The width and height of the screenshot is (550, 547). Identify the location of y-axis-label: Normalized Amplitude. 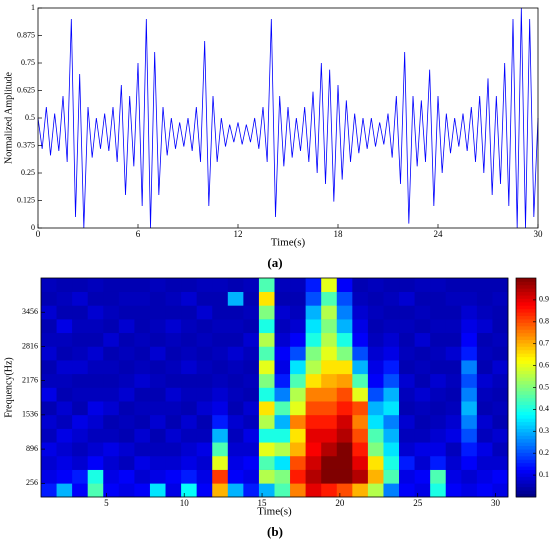
(8, 117).